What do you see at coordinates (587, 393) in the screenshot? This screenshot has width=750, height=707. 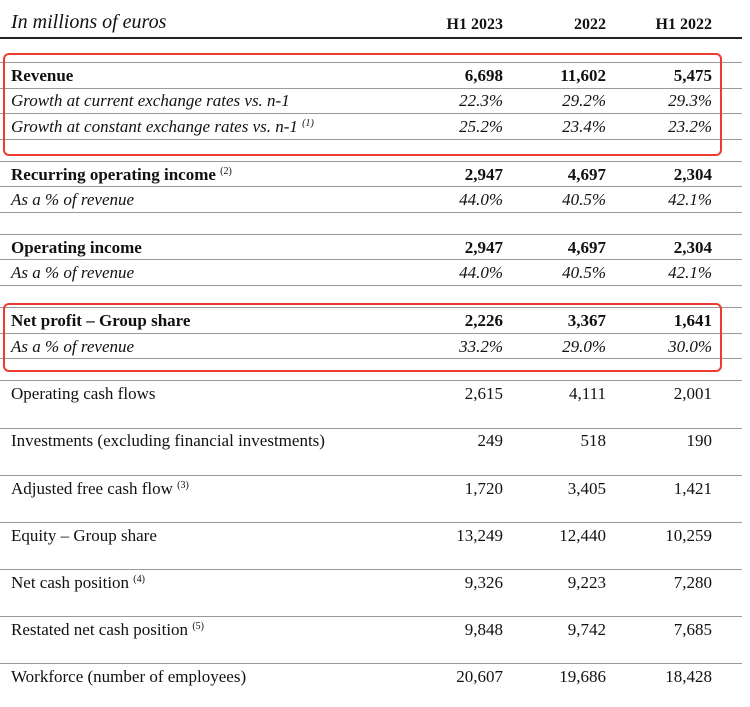 I see `cell-value: 4,111` at bounding box center [587, 393].